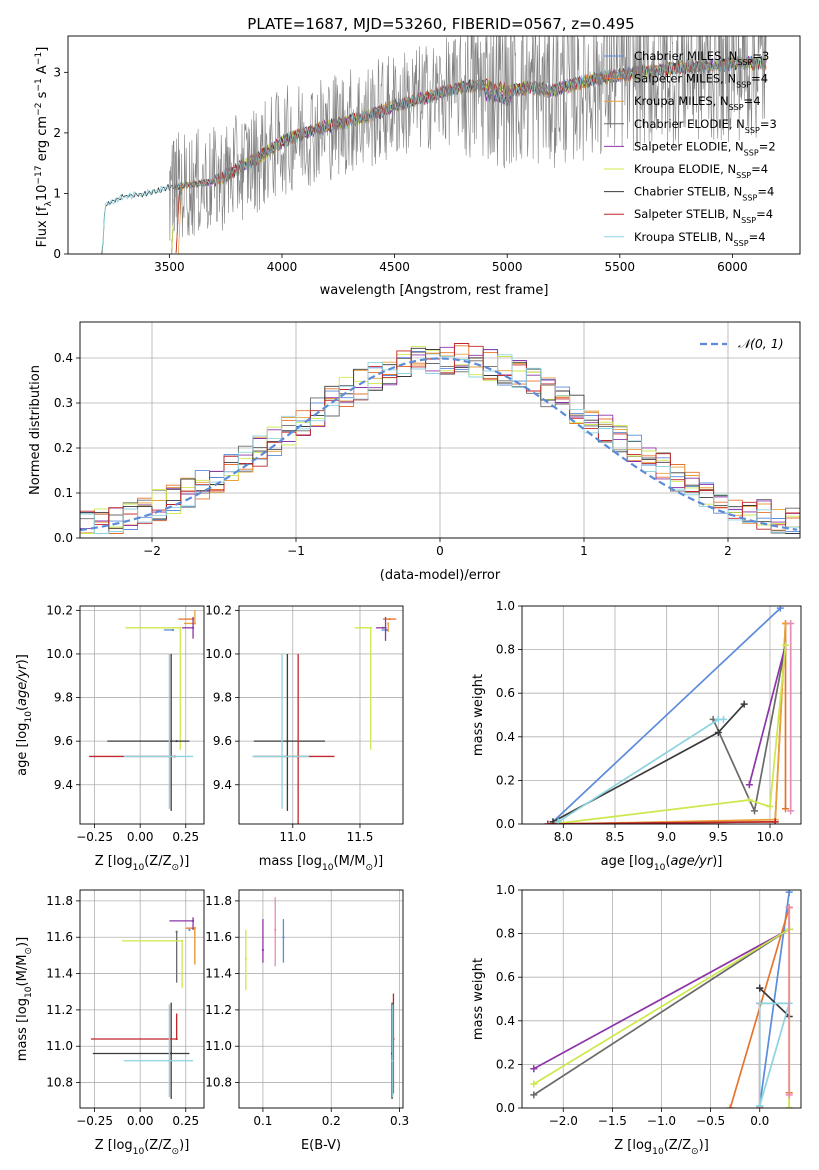 Image resolution: width=819 pixels, height=1170 pixels. What do you see at coordinates (24, 715) in the screenshot?
I see `y-axis-label: age [log10(age/yr)]` at bounding box center [24, 715].